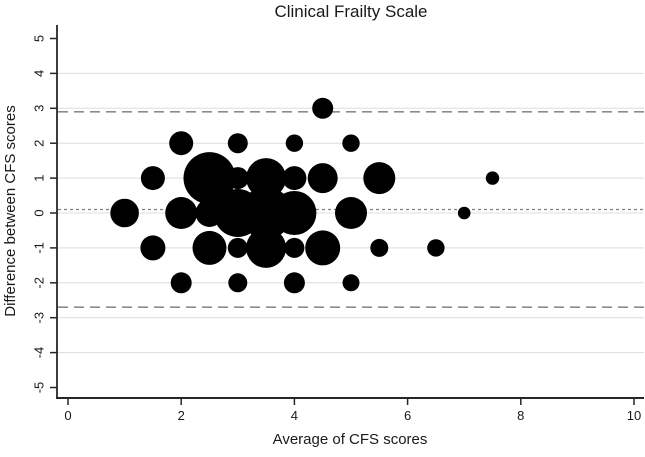  I want to click on x-tick-label: 10, so click(634, 415).